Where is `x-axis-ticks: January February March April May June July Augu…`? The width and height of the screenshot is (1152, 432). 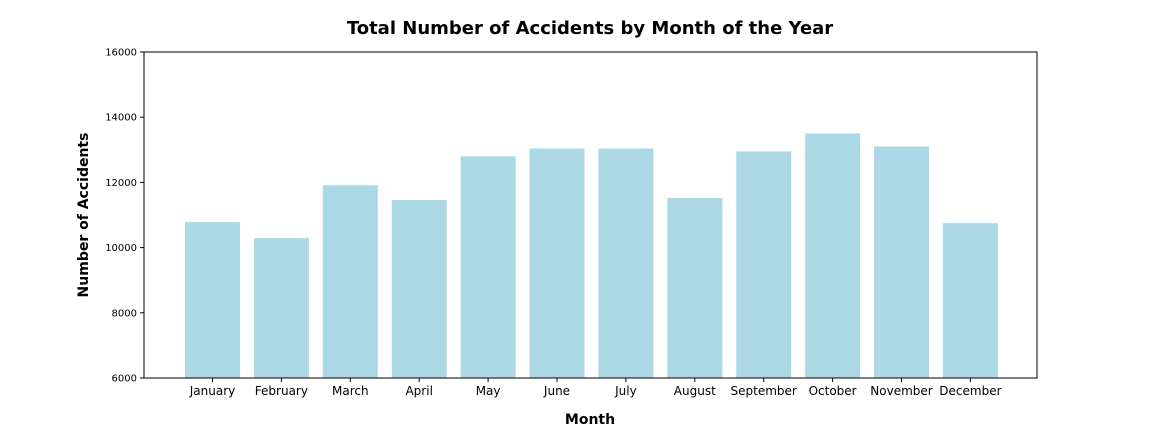
x-axis-ticks: January February March April May June July Augu… is located at coordinates (595, 388).